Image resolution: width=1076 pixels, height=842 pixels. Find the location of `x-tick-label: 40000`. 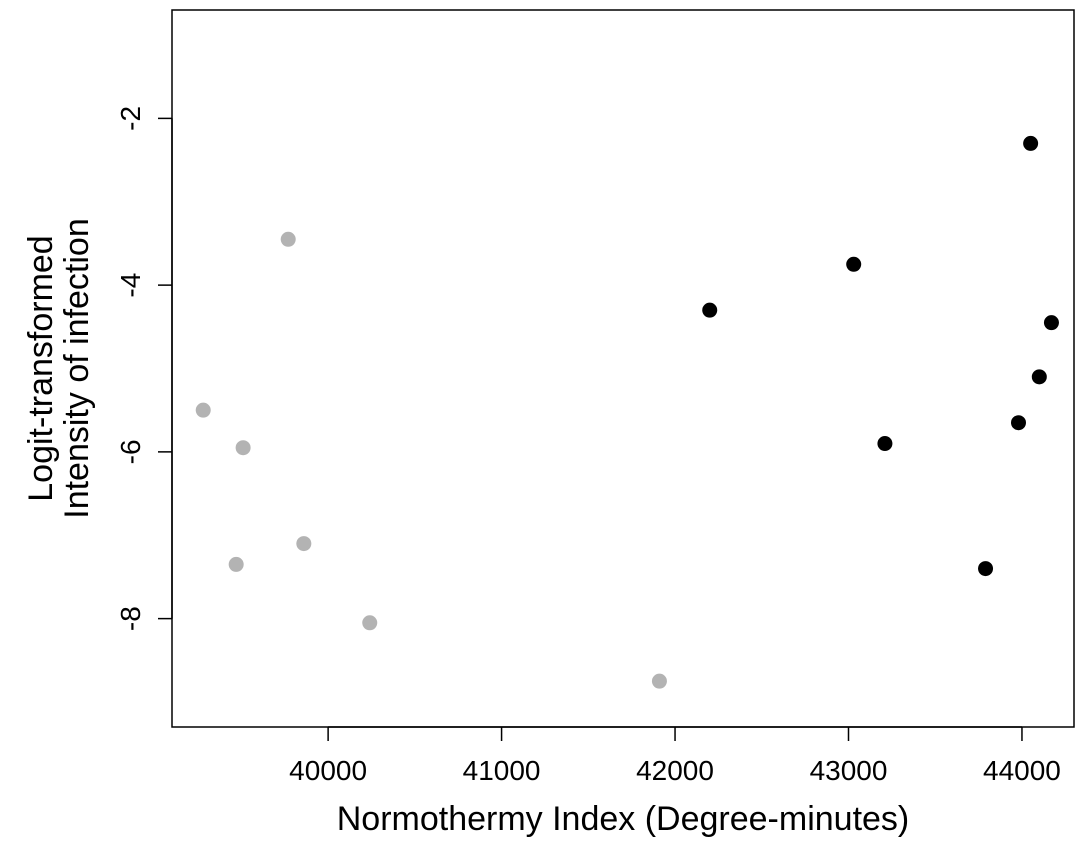

x-tick-label: 40000 is located at coordinates (328, 770).